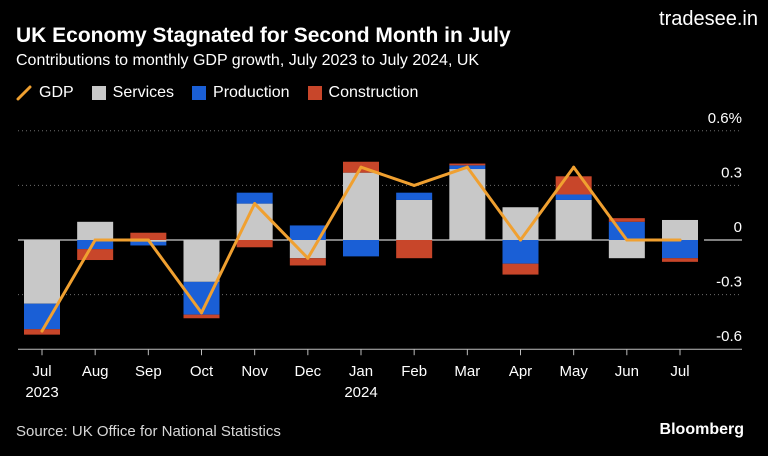 Image resolution: width=768 pixels, height=456 pixels. What do you see at coordinates (414, 249) in the screenshot?
I see `bar-construction-feb` at bounding box center [414, 249].